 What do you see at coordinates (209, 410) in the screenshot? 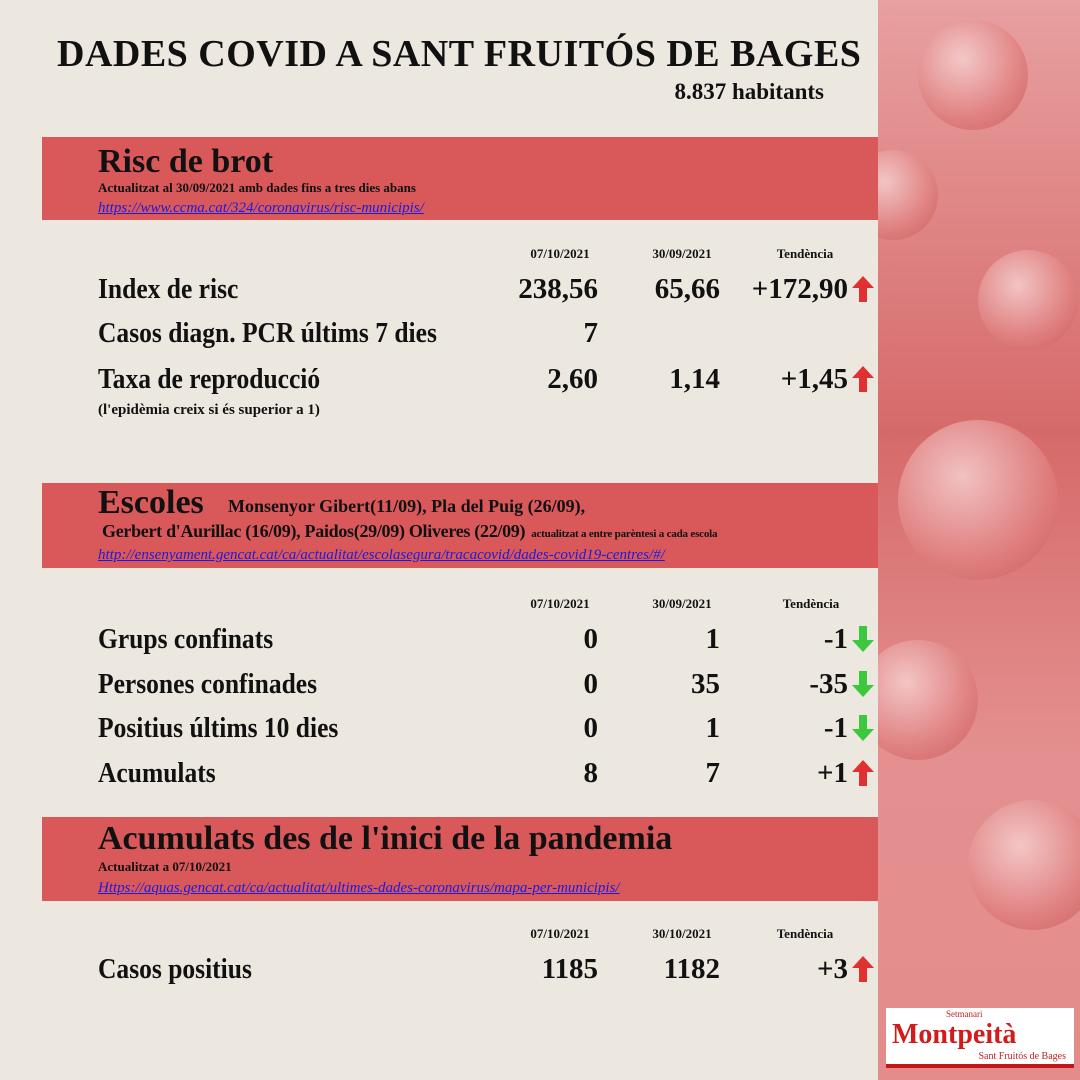
I see `risc-note: (l'epidèmia creix si és superior a 1)` at bounding box center [209, 410].